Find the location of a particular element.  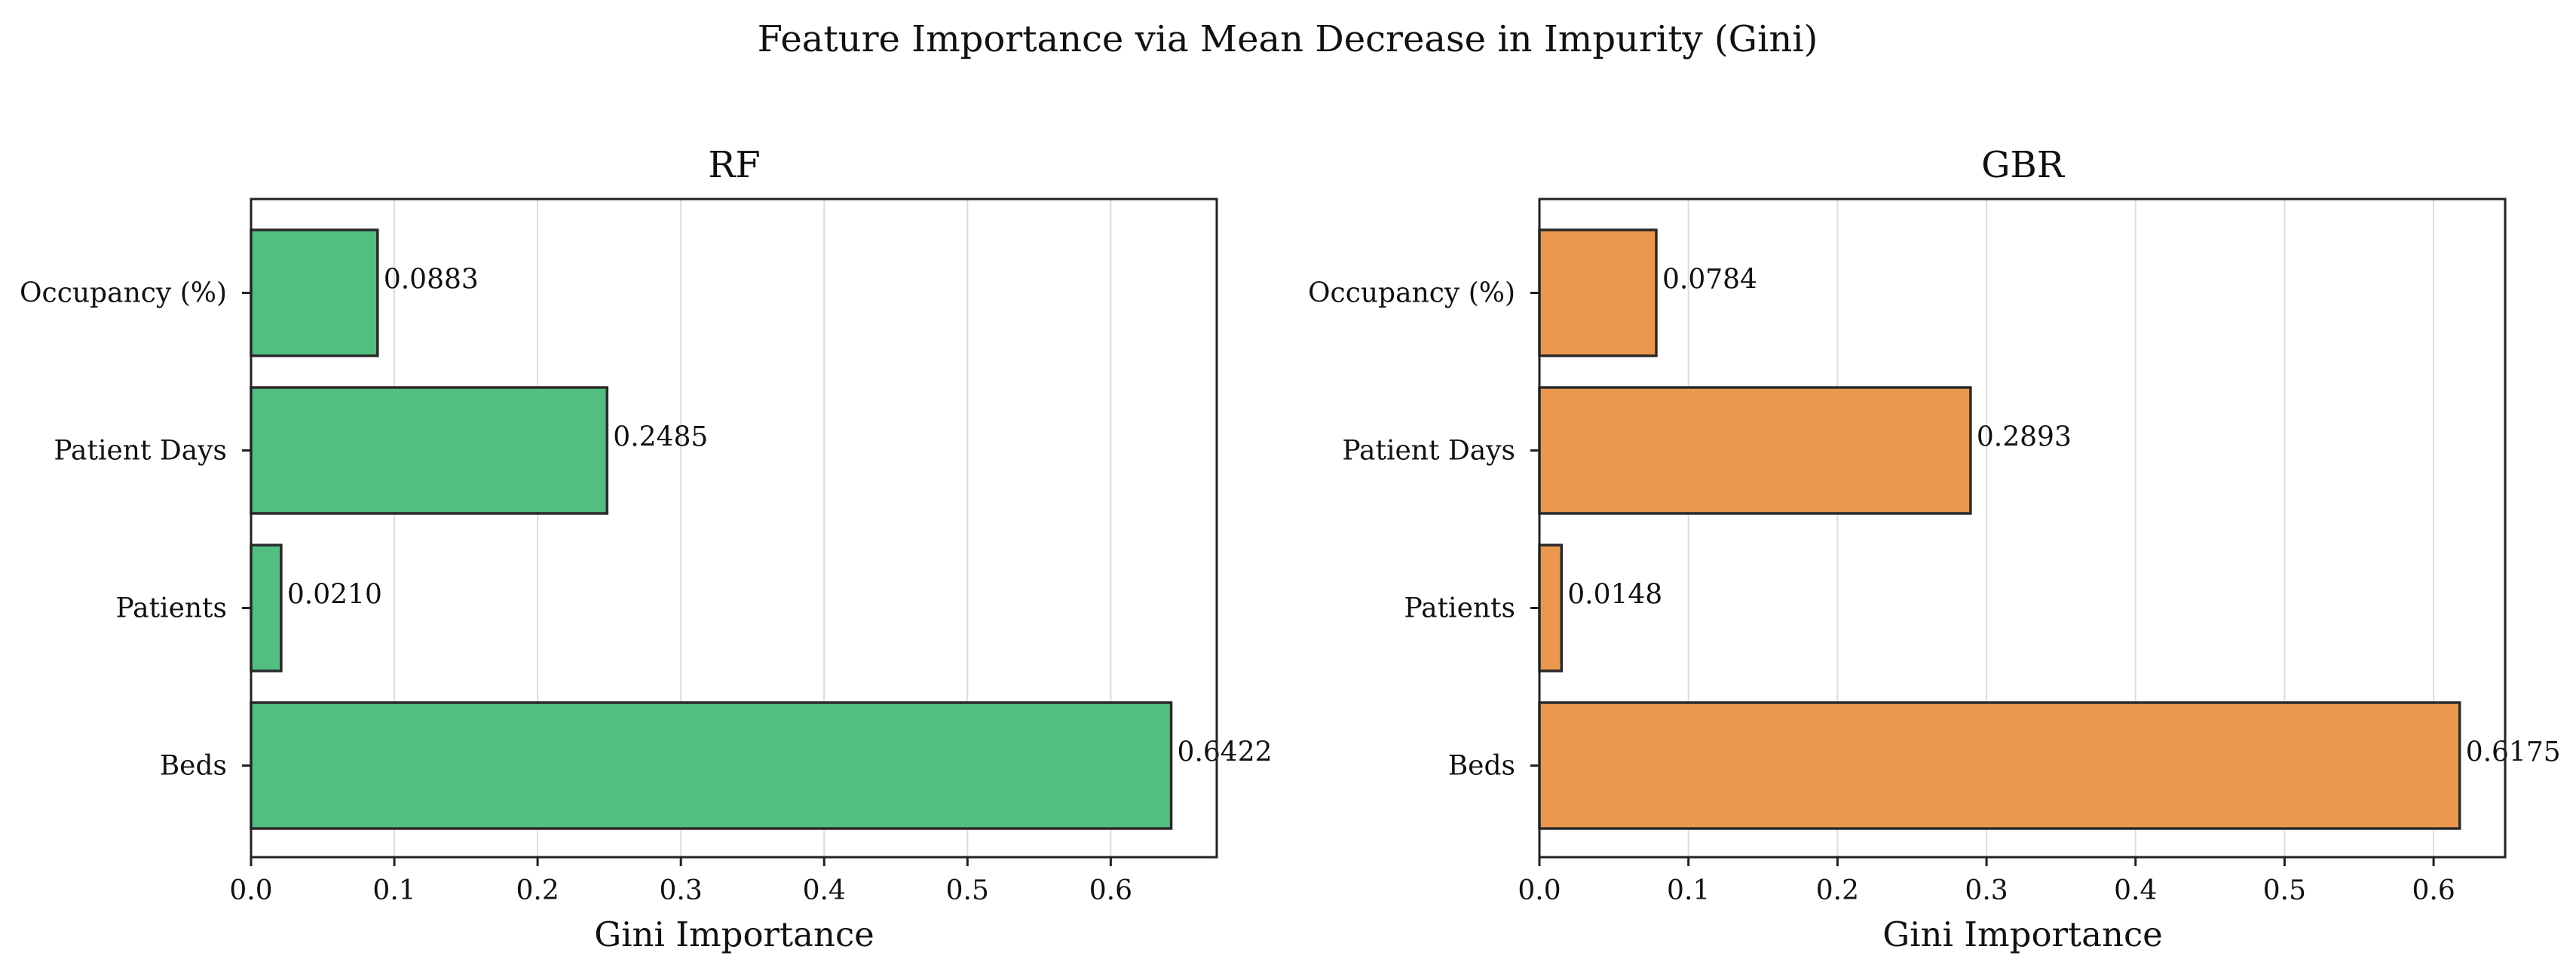

rf-panel-title: RF is located at coordinates (734, 165).